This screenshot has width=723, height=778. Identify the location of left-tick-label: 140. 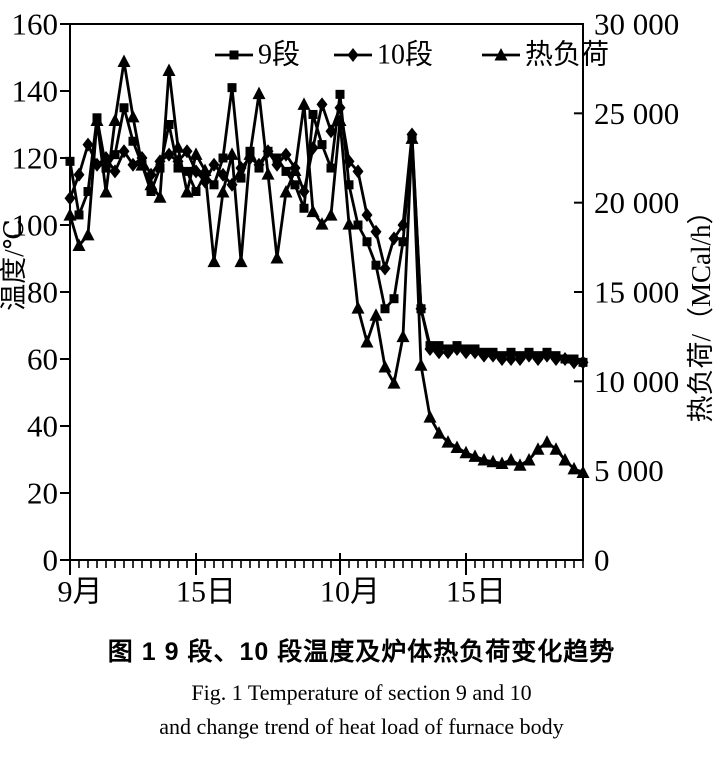
(35, 91).